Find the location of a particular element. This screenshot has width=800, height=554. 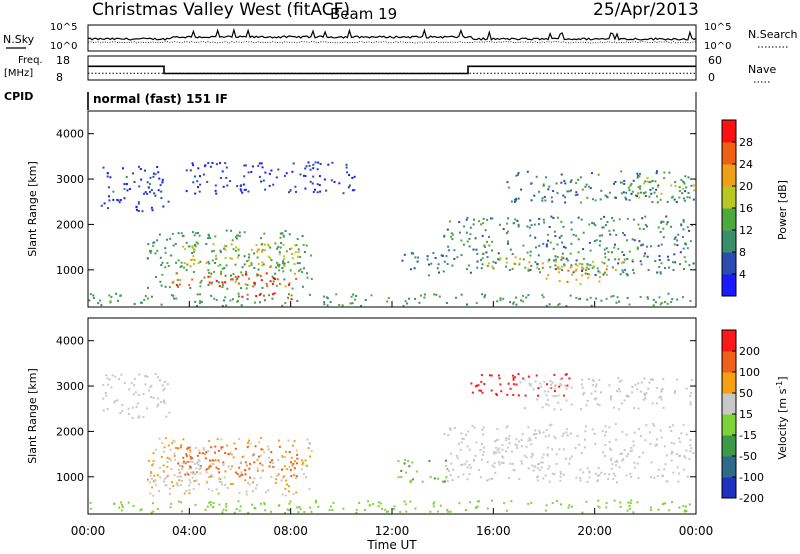

colorbar-tick-label: -200 is located at coordinates (751, 498).